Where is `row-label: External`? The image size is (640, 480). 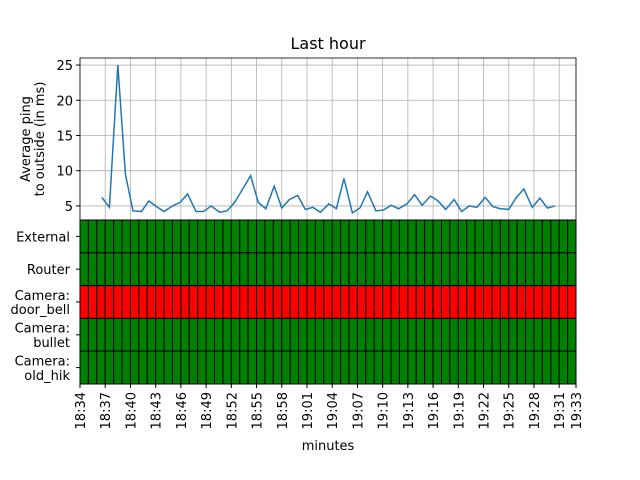
row-label: External is located at coordinates (43, 237).